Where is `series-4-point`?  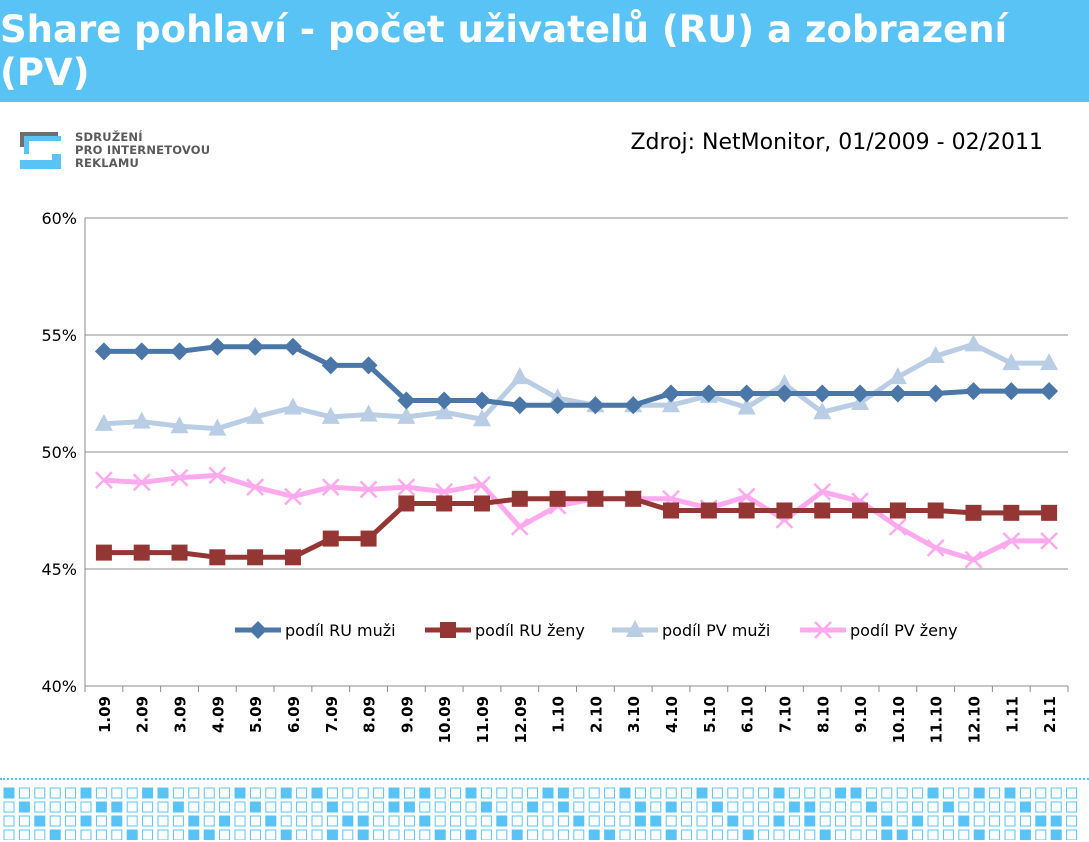
series-4-point is located at coordinates (519, 526).